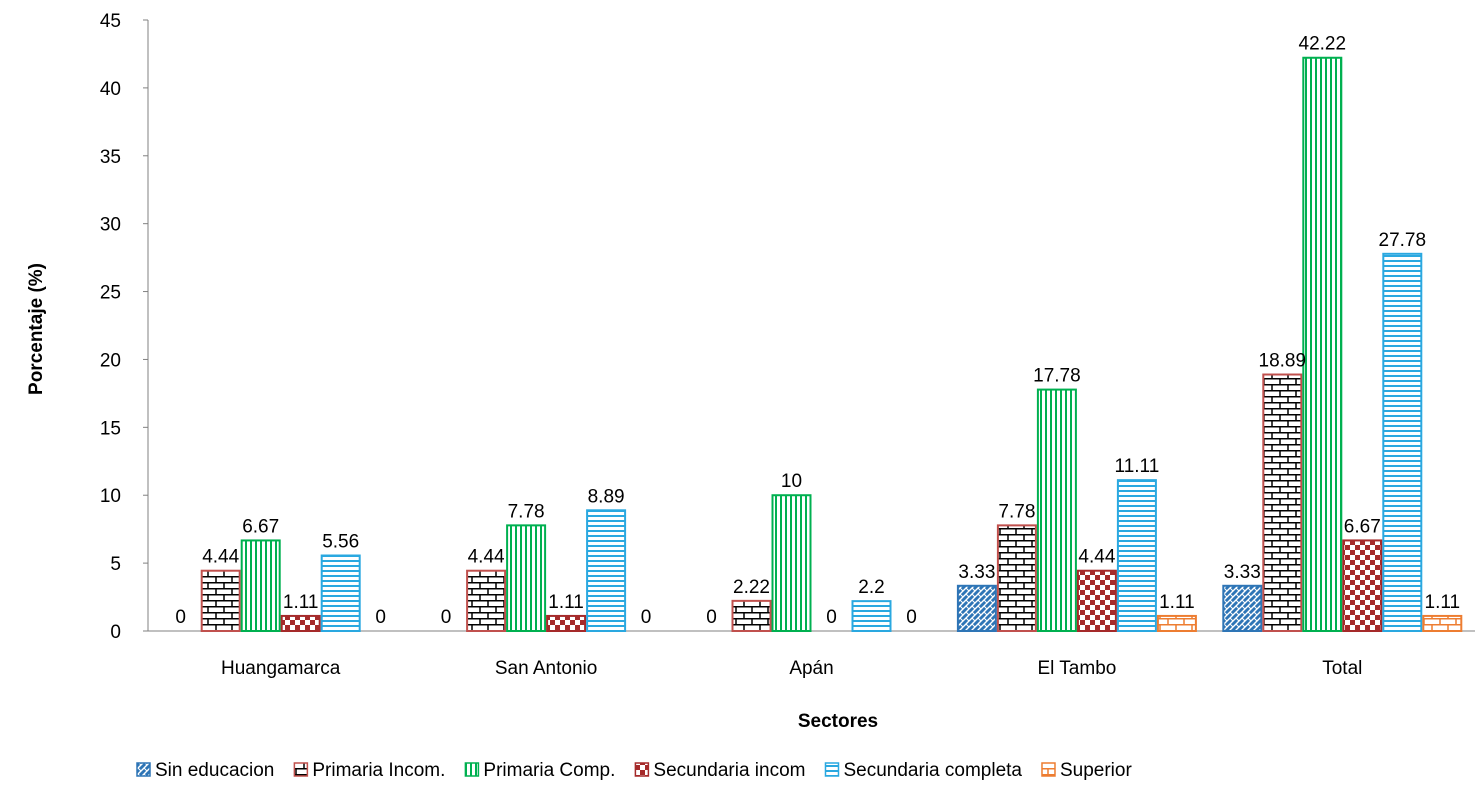 This screenshot has width=1477, height=795. Describe the element at coordinates (214, 770) in the screenshot. I see `legend-label: Sin educacion` at that location.